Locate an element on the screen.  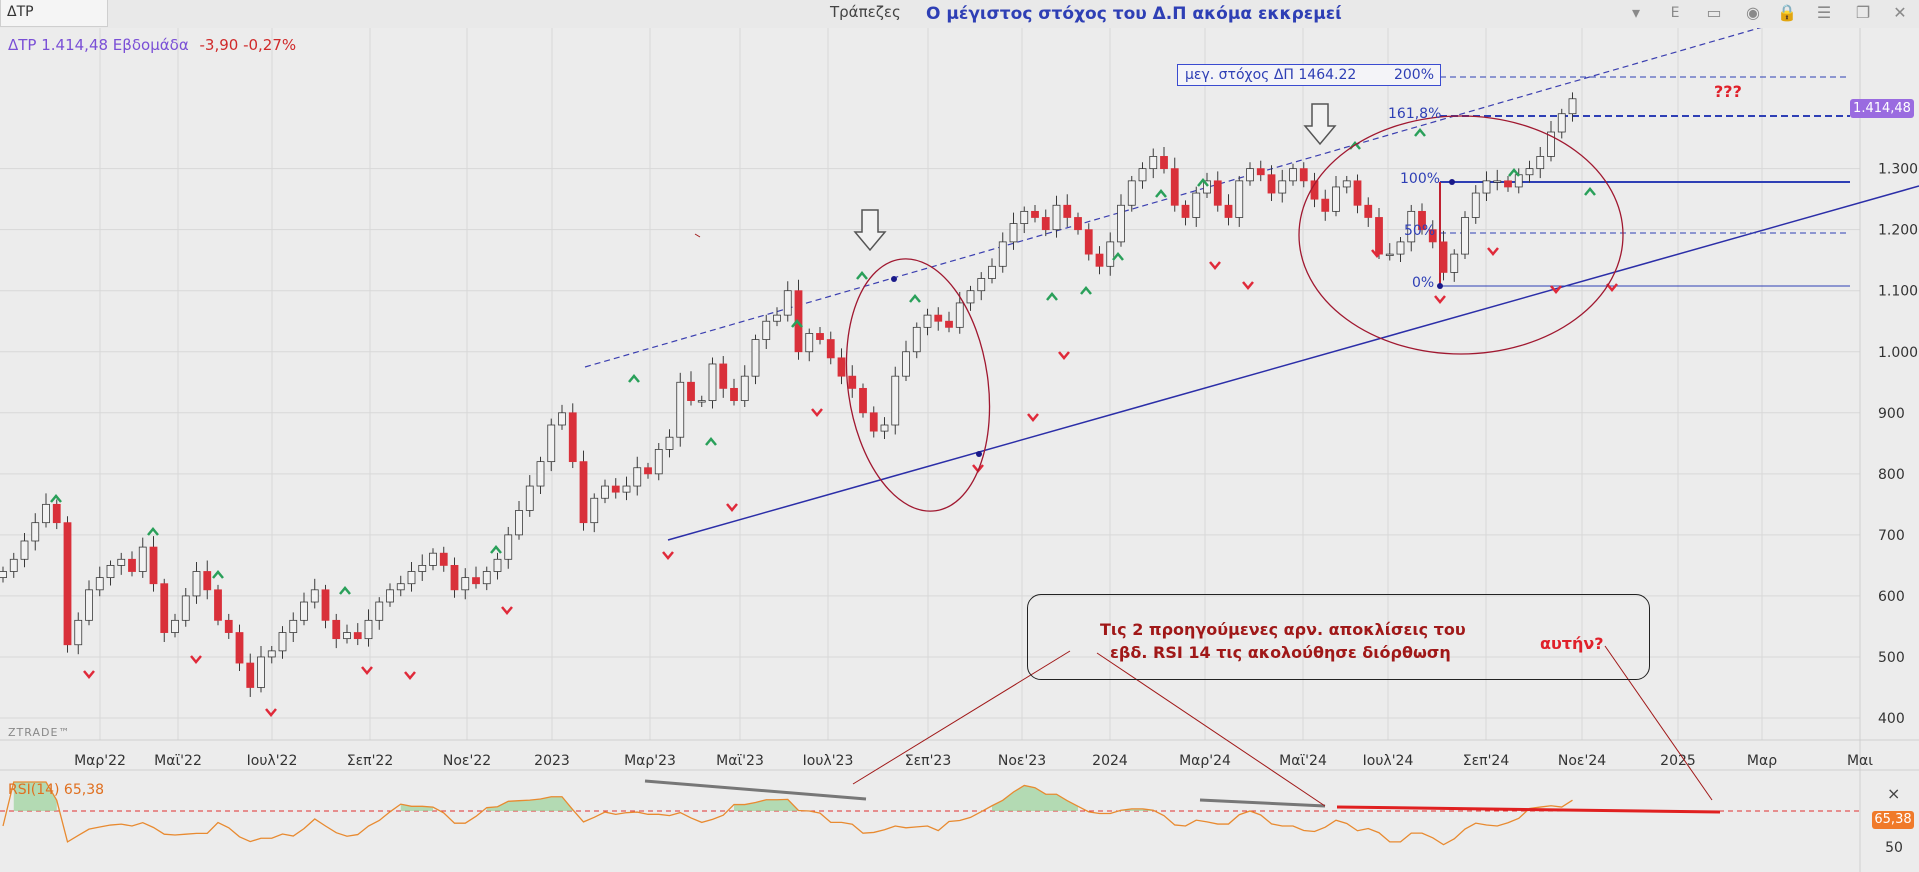
lock-icon: 🔒 is located at coordinates (1787, 12).